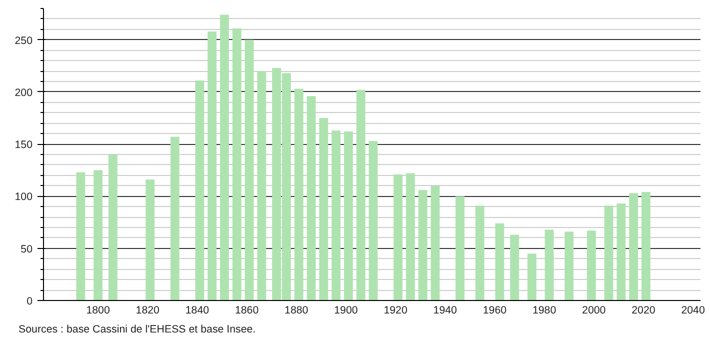 The height and width of the screenshot is (340, 710). I want to click on y-tick-label: 50, so click(26, 249).